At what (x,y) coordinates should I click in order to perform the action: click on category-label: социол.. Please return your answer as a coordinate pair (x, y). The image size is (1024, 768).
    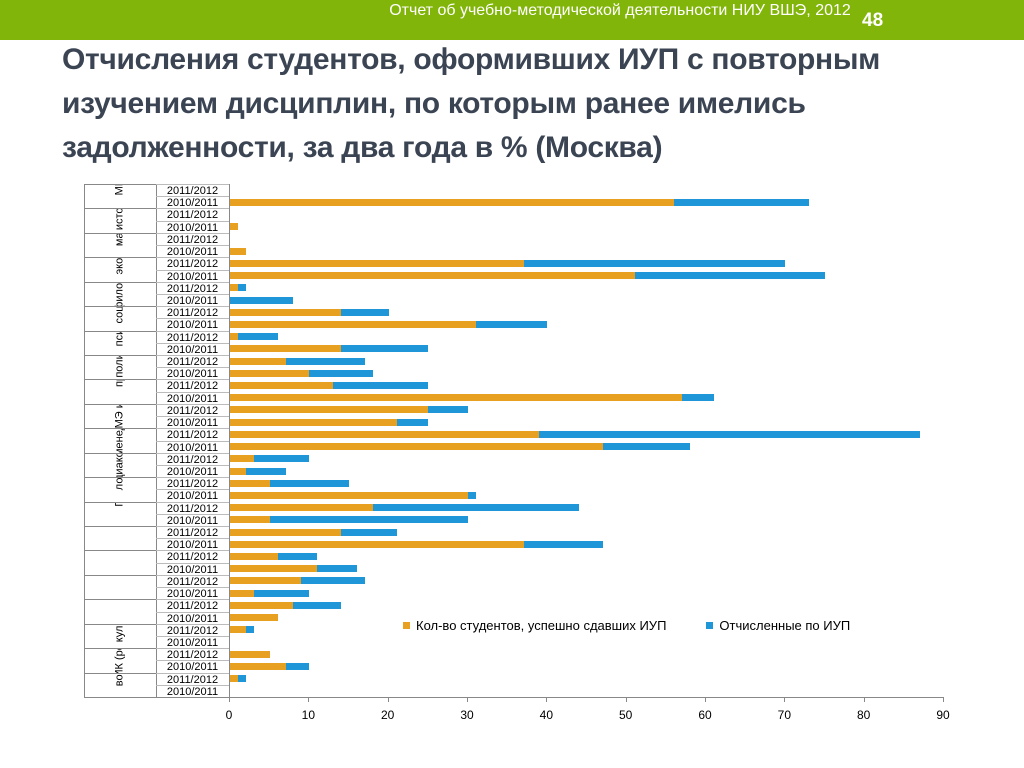
    Looking at the image, I should click on (120, 318).